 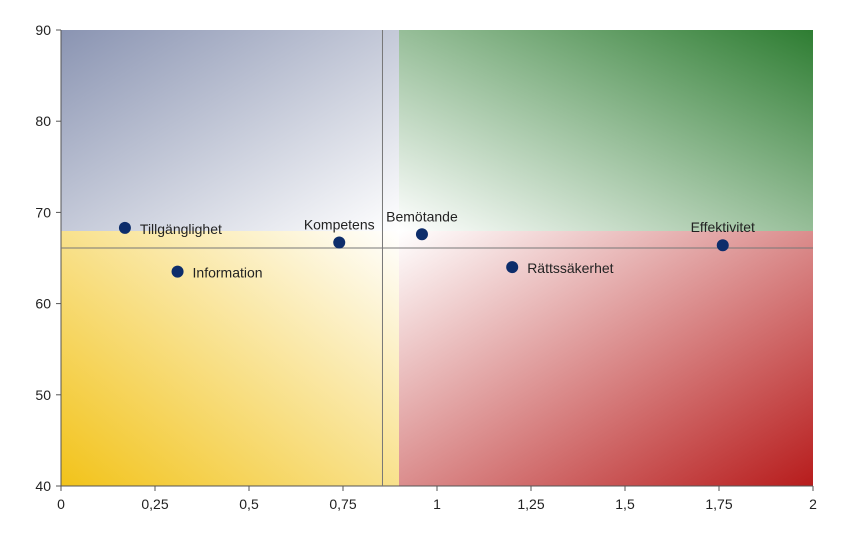 I want to click on x-tick-label: 0,25, so click(x=154, y=504).